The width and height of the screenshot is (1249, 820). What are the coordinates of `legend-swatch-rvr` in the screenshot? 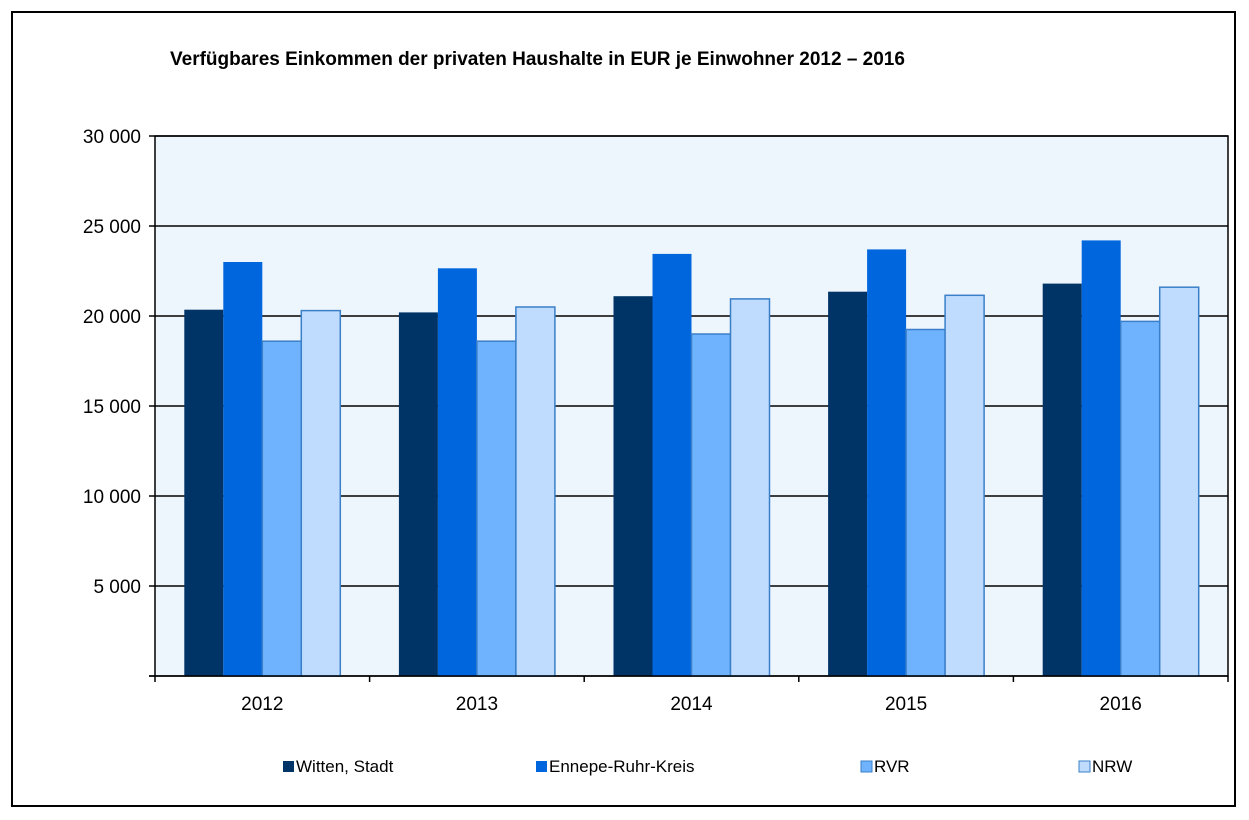 It's located at (866, 766).